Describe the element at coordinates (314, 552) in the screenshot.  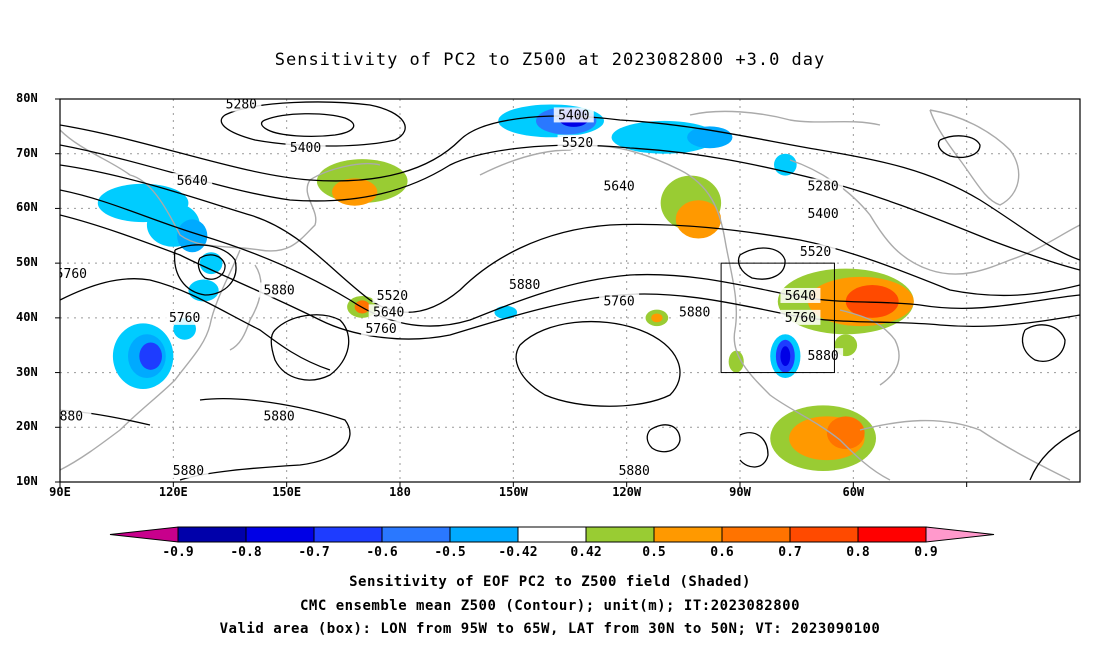
I see `colorbar-tick-label: -0.7` at that location.